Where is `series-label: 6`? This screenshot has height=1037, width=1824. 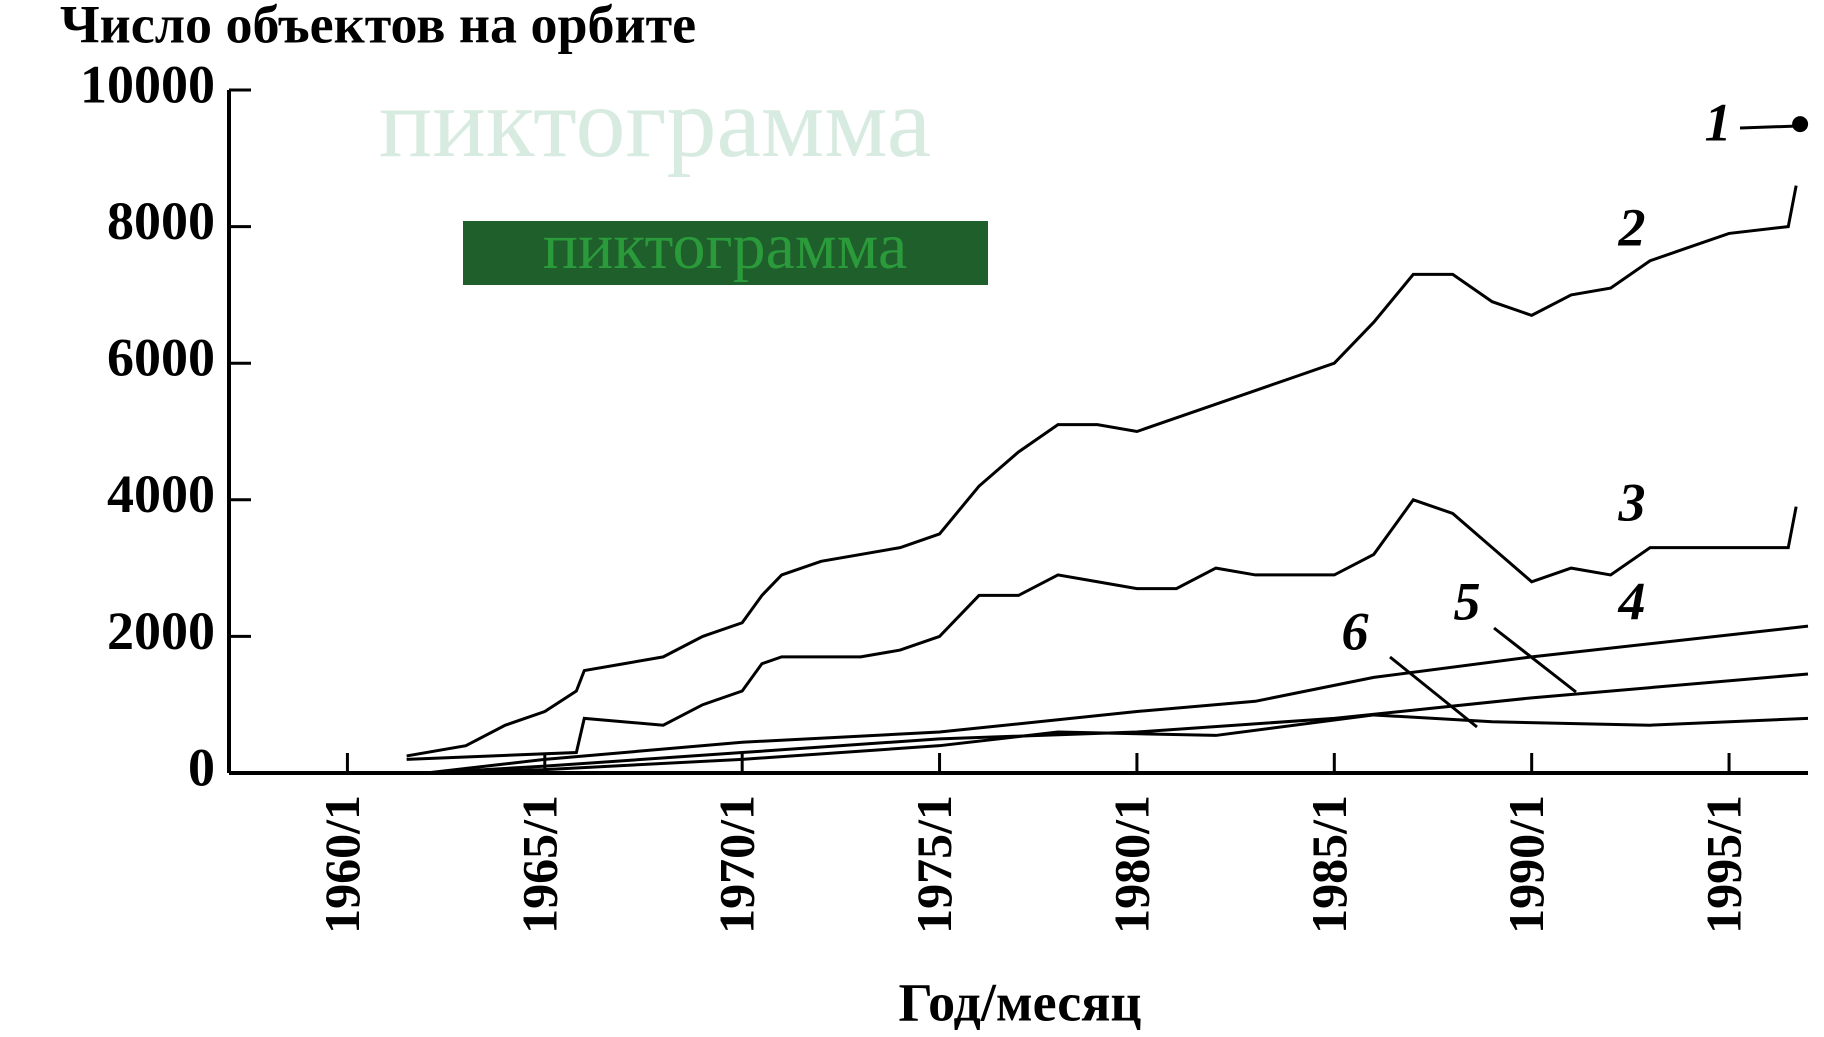 series-label: 6 is located at coordinates (1355, 631).